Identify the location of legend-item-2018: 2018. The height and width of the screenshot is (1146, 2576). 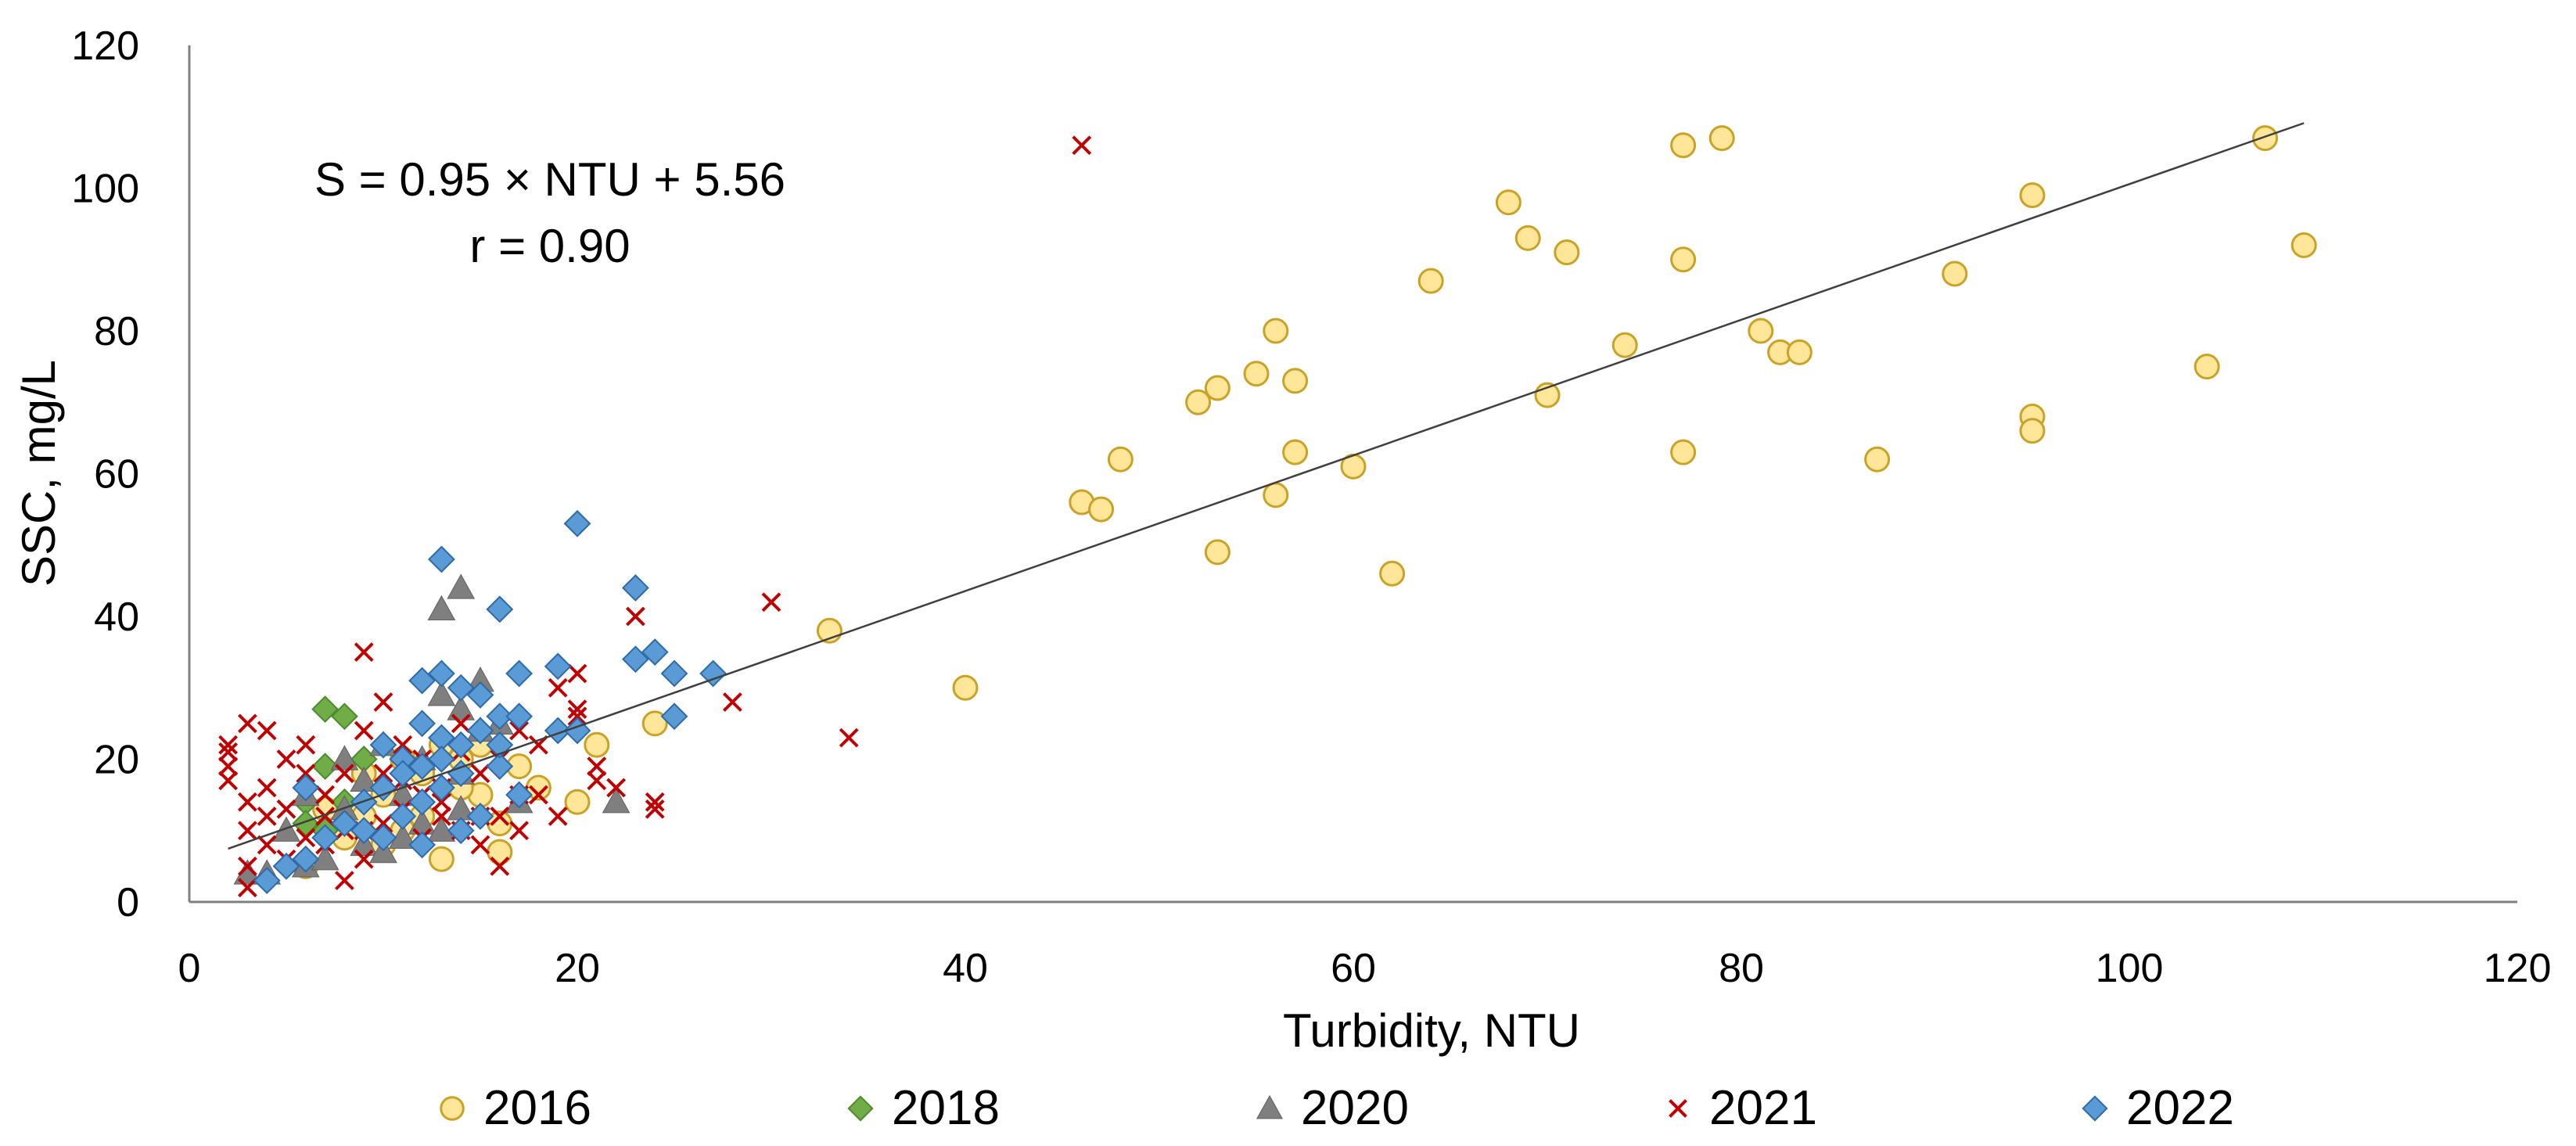
(924, 1108).